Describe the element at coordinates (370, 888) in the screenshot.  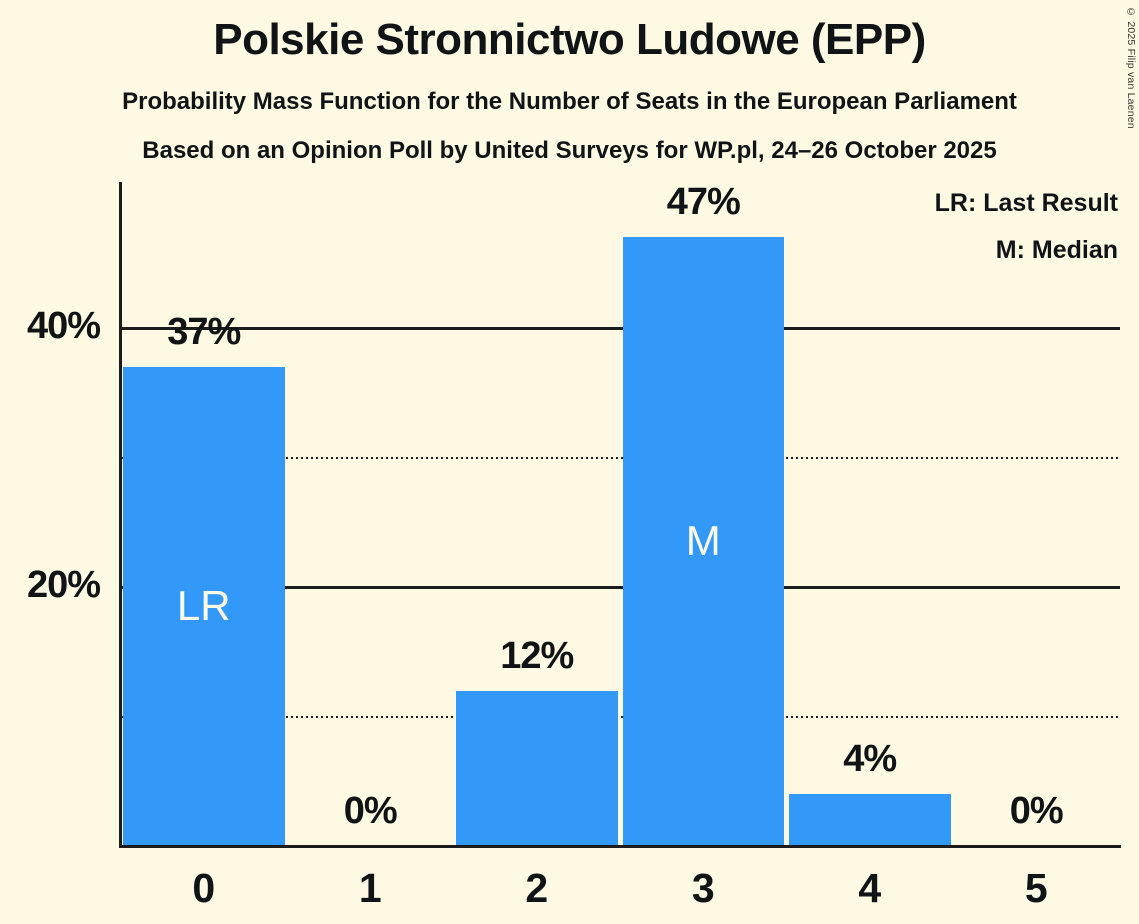
I see `x-tick-label-1: 1` at that location.